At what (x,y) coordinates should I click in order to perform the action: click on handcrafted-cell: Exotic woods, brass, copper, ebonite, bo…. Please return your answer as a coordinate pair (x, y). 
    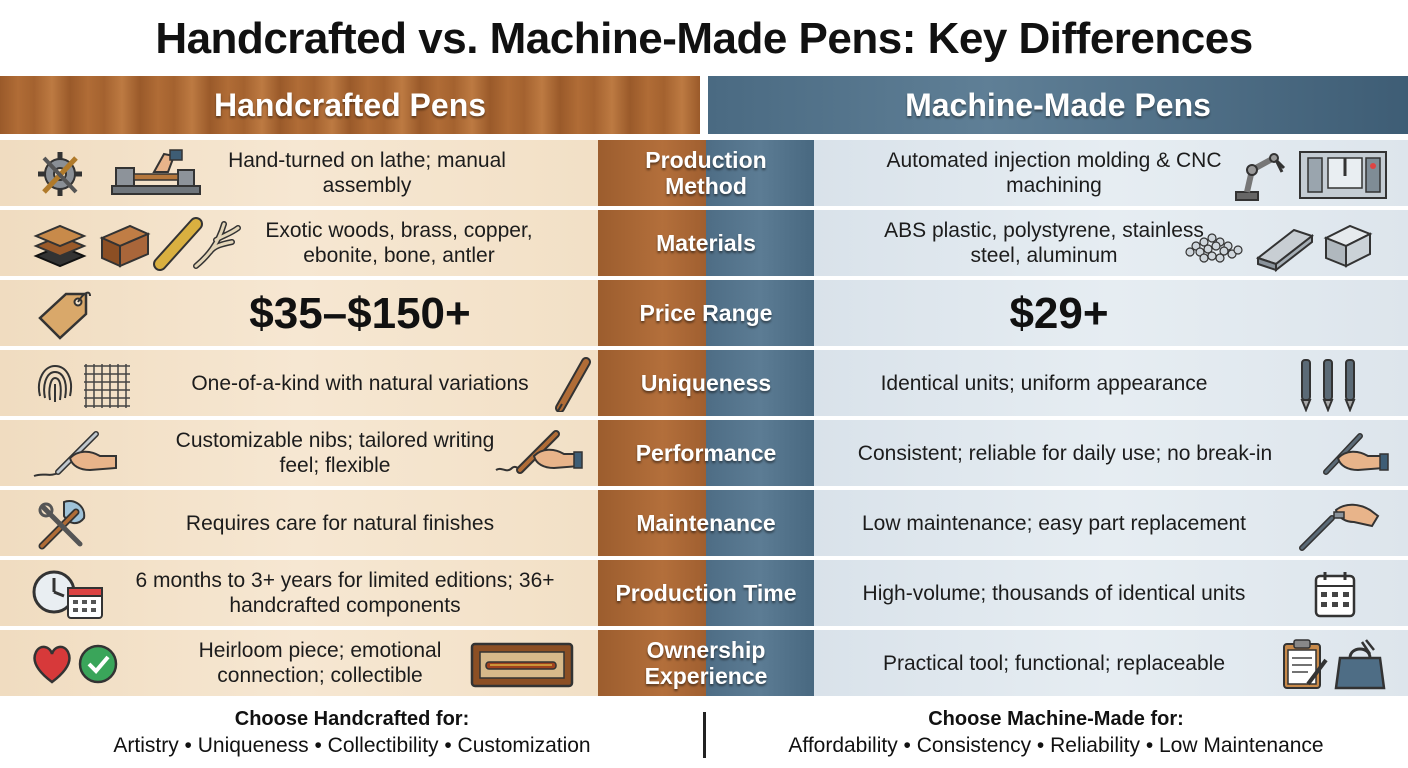
    Looking at the image, I should click on (299, 244).